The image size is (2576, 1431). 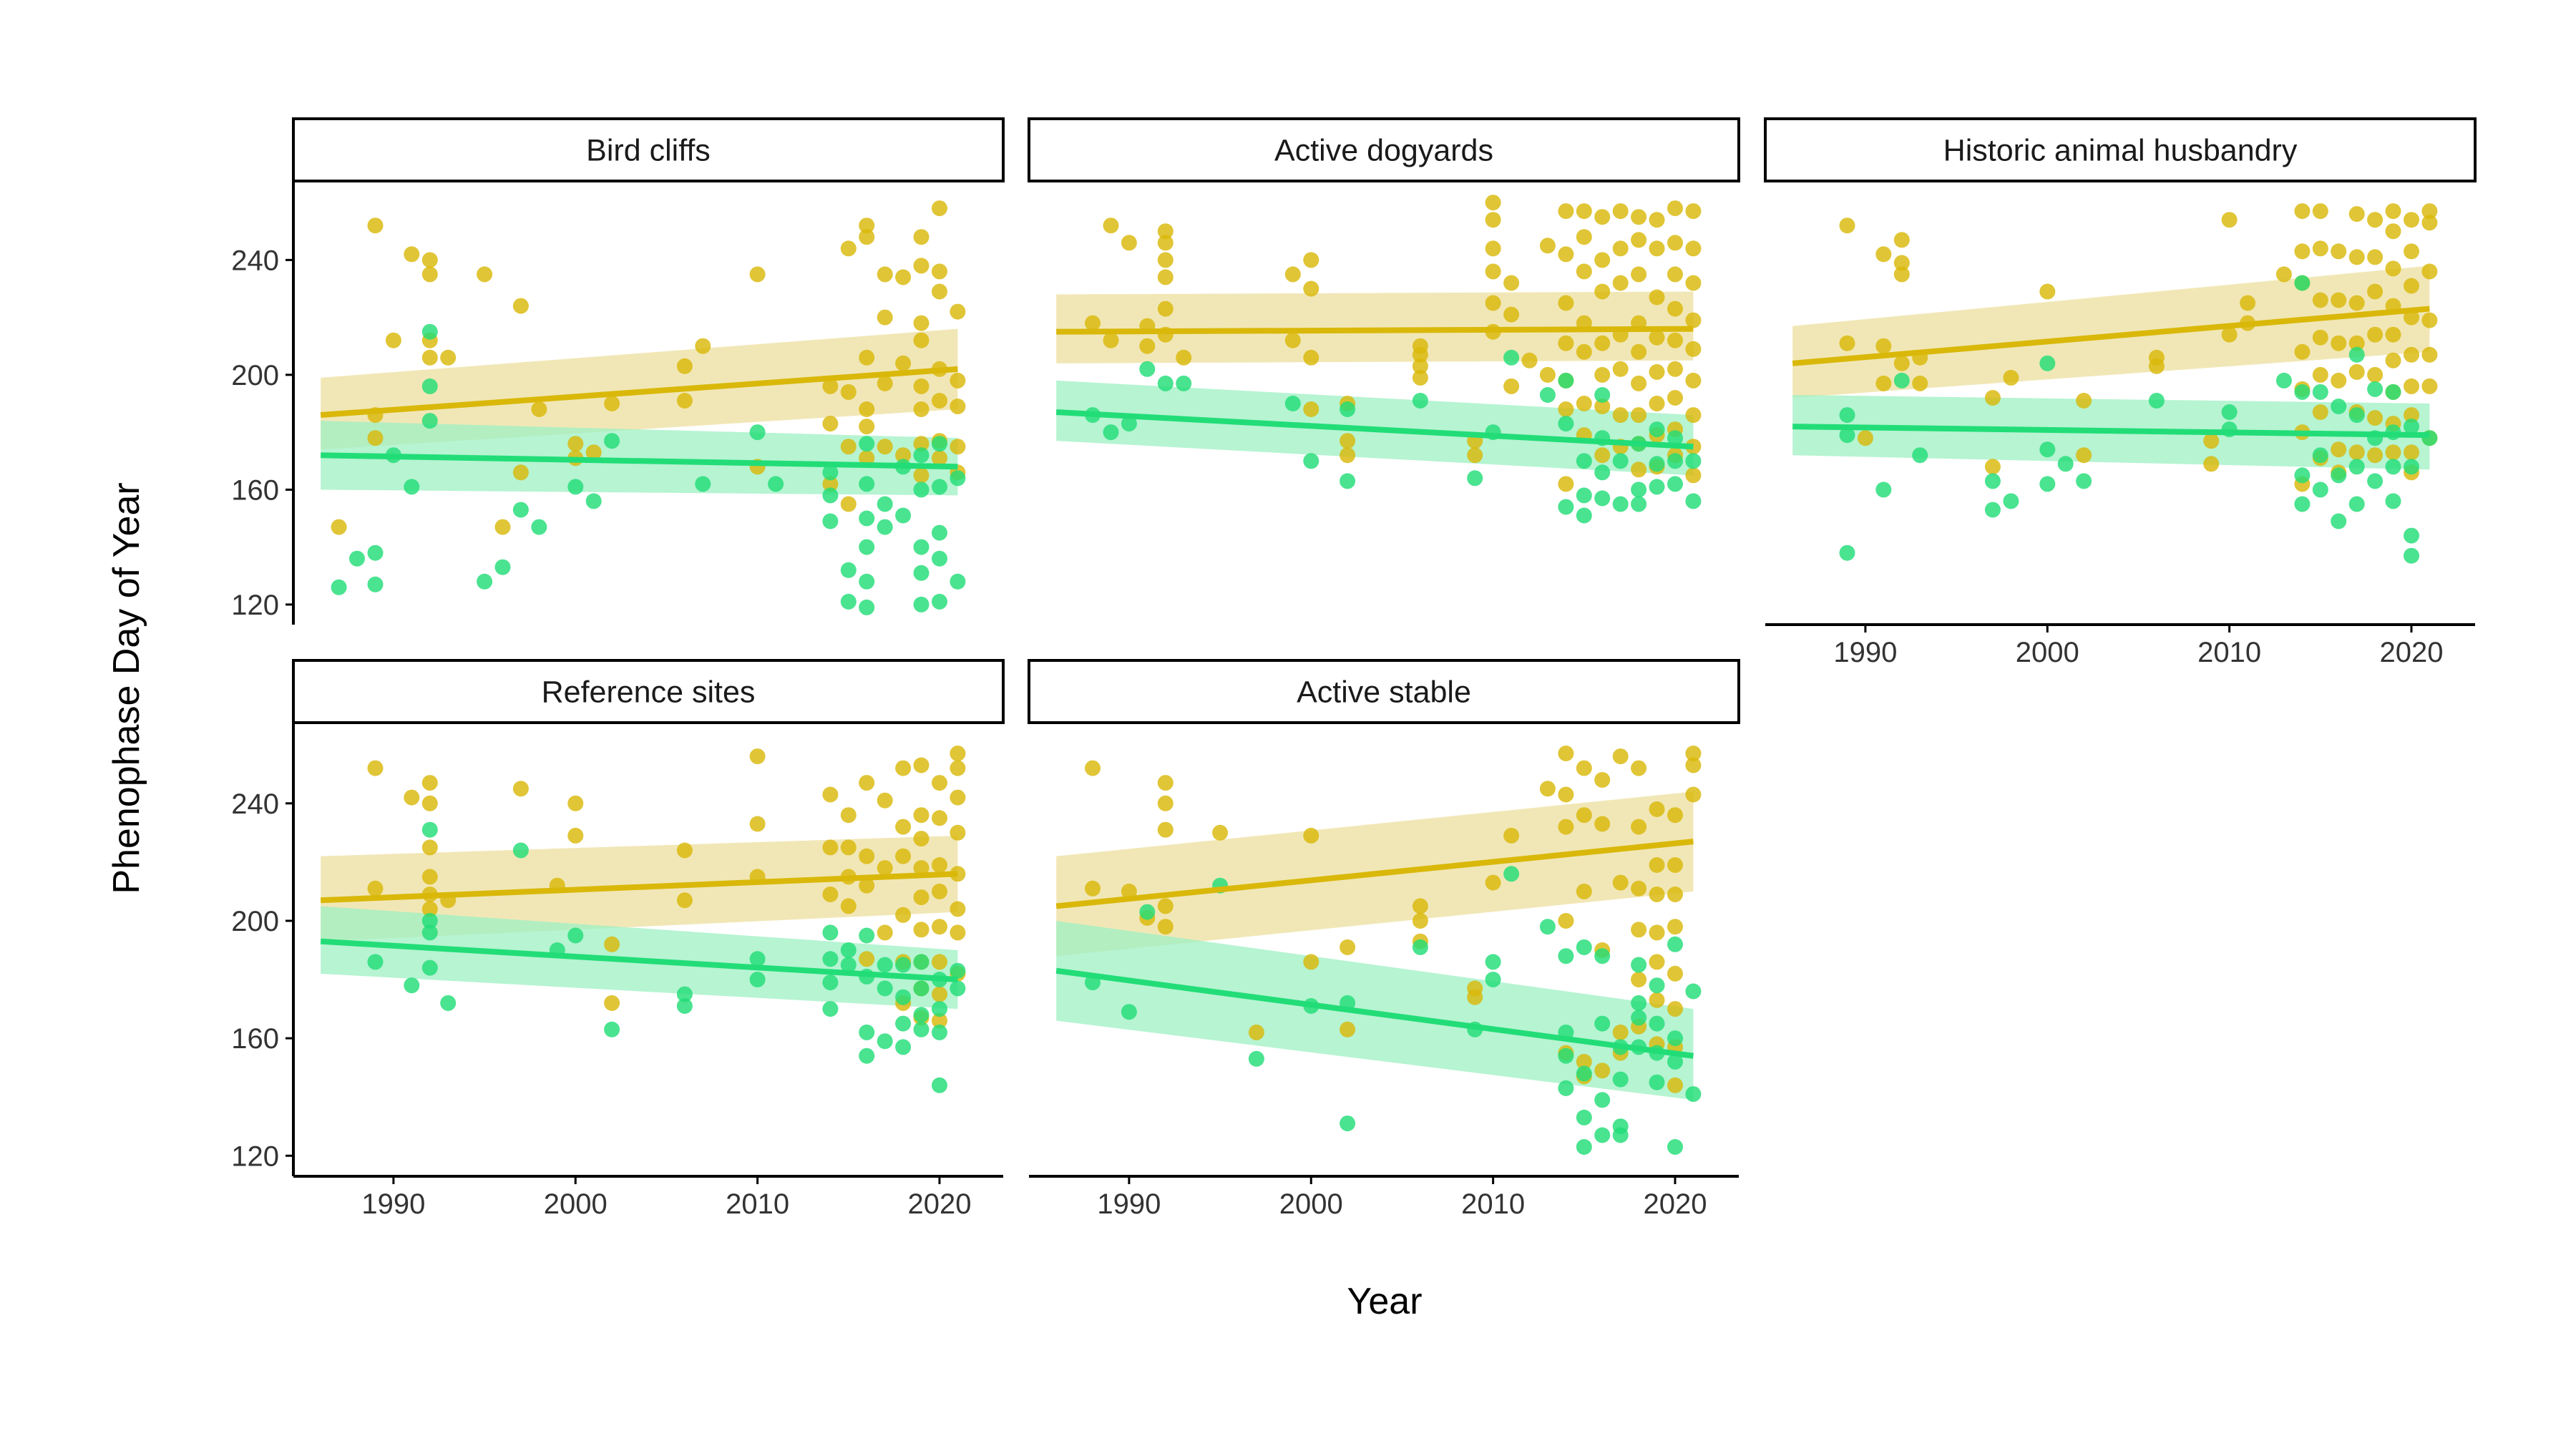 I want to click on y-axis-title: Phenophase Day of Year, so click(x=126, y=688).